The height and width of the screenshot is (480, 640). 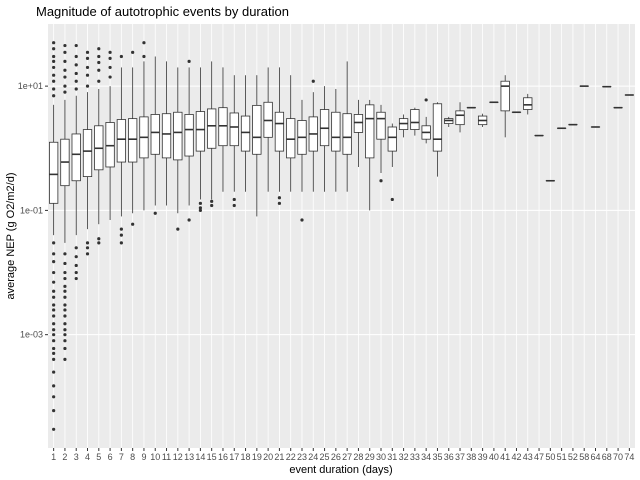 What do you see at coordinates (64, 457) in the screenshot?
I see `x-tick-label: 2` at bounding box center [64, 457].